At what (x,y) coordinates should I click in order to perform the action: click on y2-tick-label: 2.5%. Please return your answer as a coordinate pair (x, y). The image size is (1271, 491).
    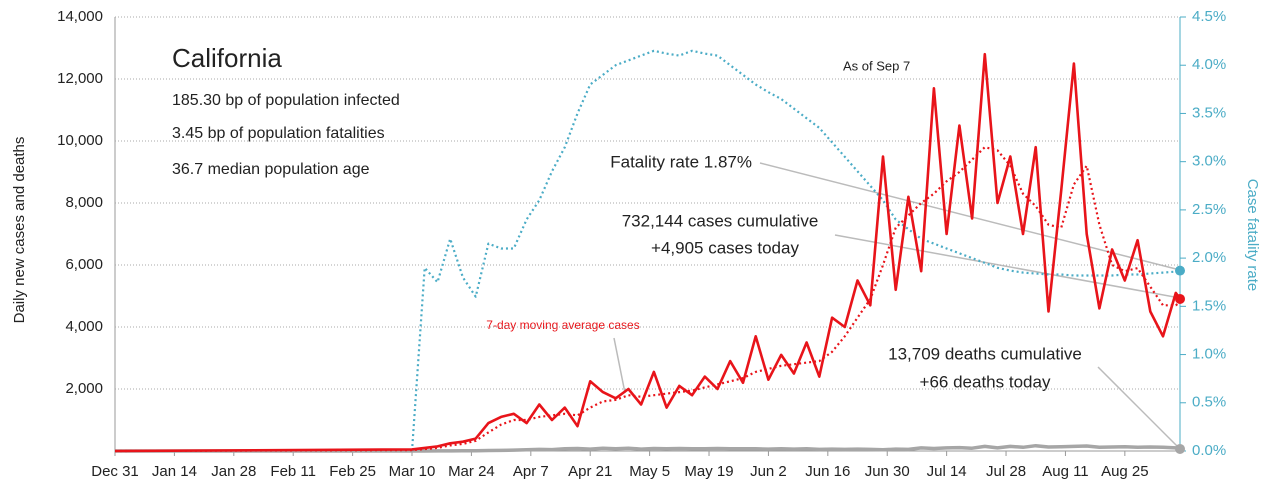
    Looking at the image, I should click on (1209, 209).